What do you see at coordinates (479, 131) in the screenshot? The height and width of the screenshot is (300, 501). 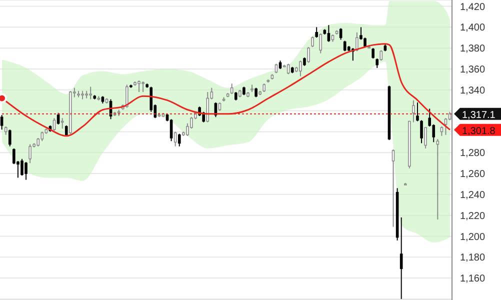 I see `text: 1,301.8` at bounding box center [479, 131].